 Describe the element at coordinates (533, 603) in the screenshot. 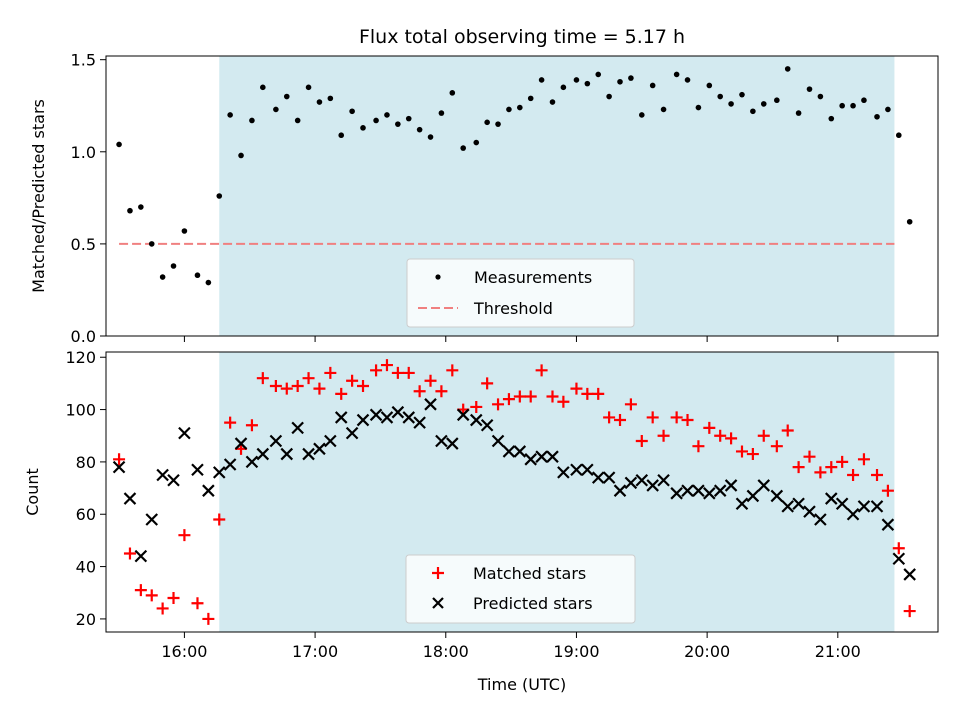

I see `legend-predicted-label: Predicted stars` at that location.